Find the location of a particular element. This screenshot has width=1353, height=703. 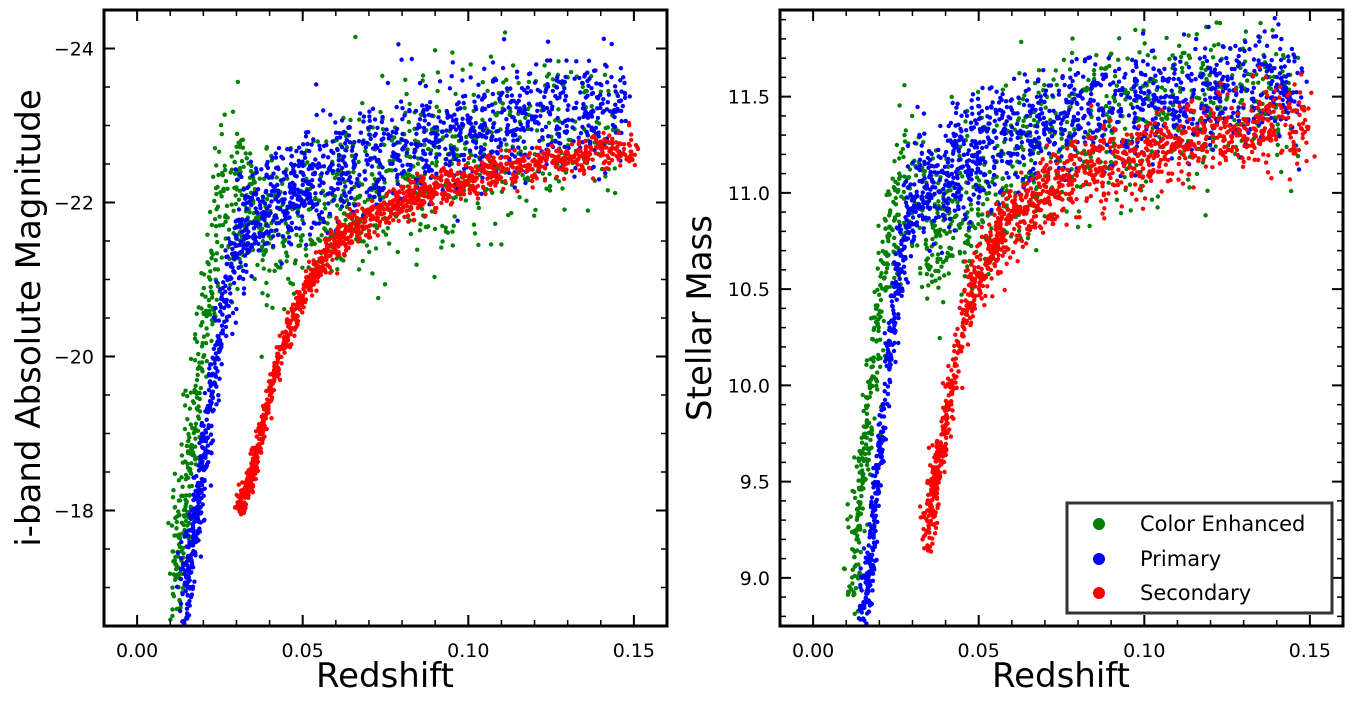

y-tick-label: −18 is located at coordinates (74, 512).